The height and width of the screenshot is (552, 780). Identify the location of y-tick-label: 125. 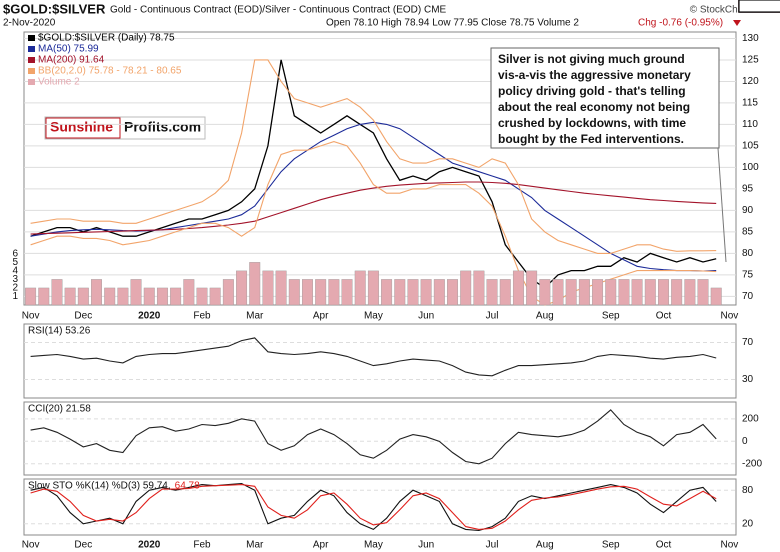
(750, 60).